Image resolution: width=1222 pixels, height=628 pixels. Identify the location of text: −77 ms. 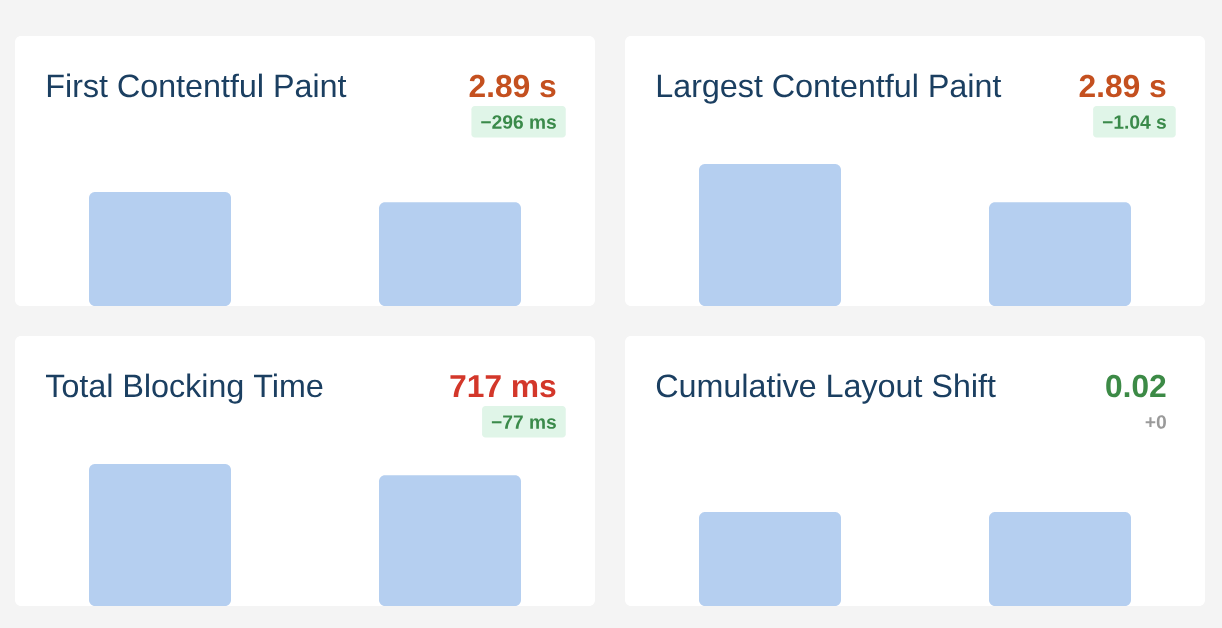
(523, 422).